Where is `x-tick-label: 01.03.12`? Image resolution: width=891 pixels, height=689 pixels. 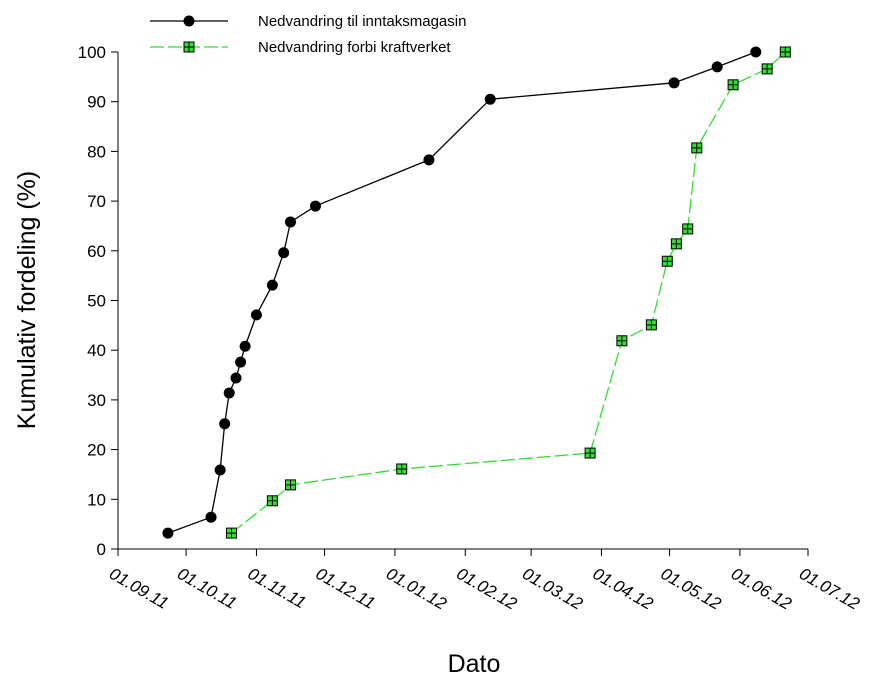
x-tick-label: 01.03.12 is located at coordinates (552, 589).